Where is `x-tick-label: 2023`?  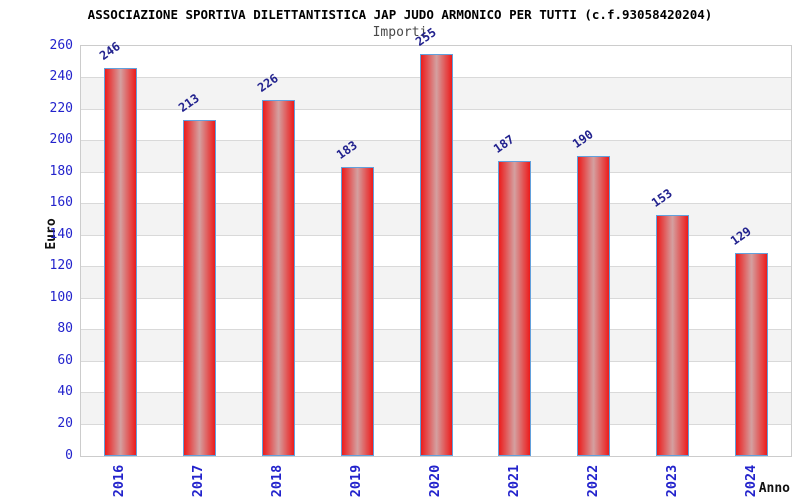
x-tick-label: 2023 is located at coordinates (671, 481).